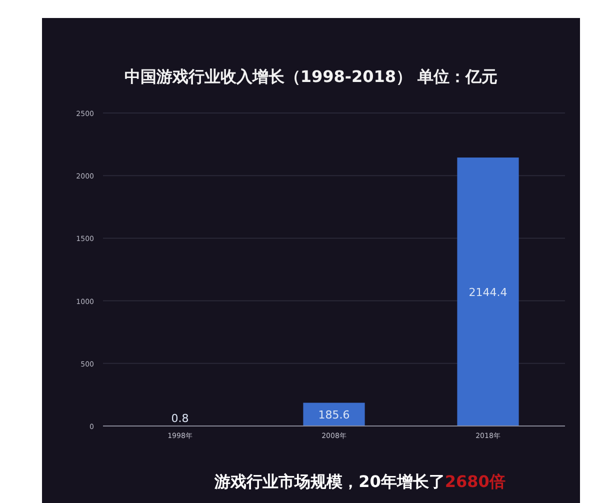 The width and height of the screenshot is (593, 503). What do you see at coordinates (311, 76) in the screenshot?
I see `chart-title: 中国游戏行业收入增长（1998-2018） 单位：亿元` at bounding box center [311, 76].